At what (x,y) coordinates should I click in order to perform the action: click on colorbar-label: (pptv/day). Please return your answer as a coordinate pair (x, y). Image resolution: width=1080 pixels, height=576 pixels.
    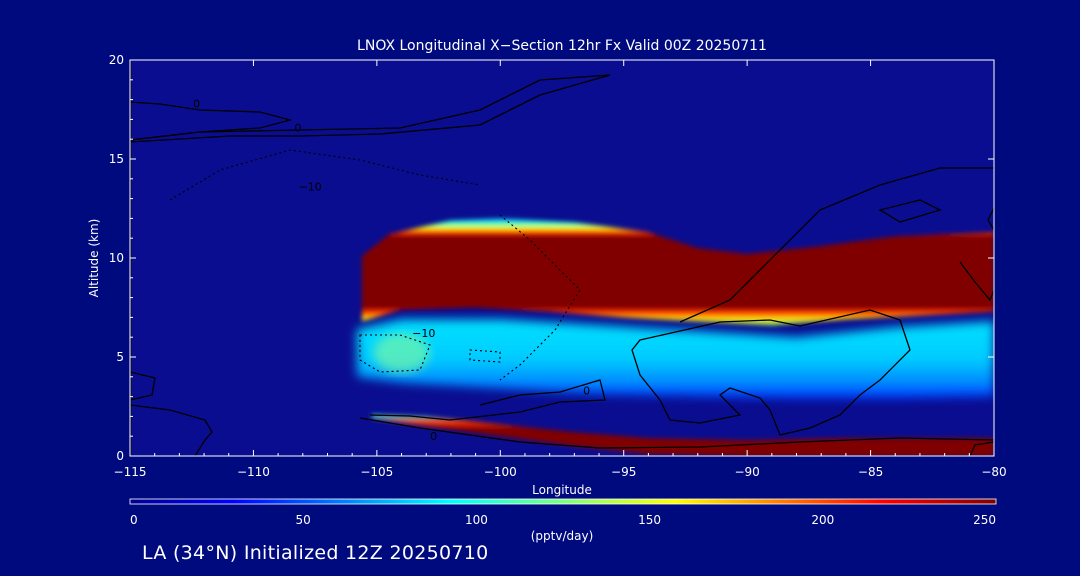
    Looking at the image, I should click on (562, 536).